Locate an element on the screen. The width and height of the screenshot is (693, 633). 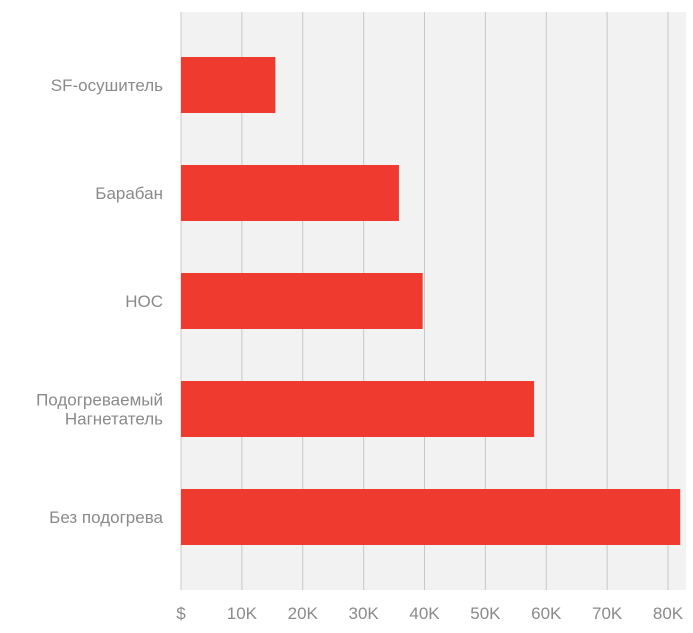
category-label: НОС is located at coordinates (144, 301).